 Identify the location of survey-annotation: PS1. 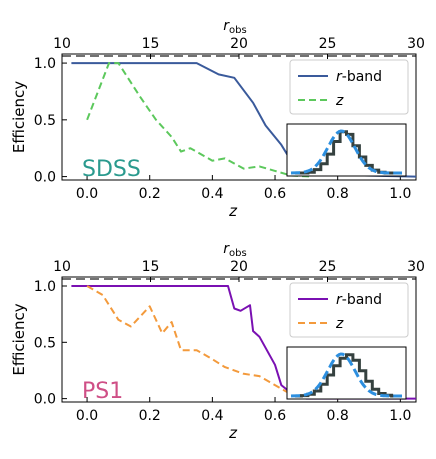
(102, 391).